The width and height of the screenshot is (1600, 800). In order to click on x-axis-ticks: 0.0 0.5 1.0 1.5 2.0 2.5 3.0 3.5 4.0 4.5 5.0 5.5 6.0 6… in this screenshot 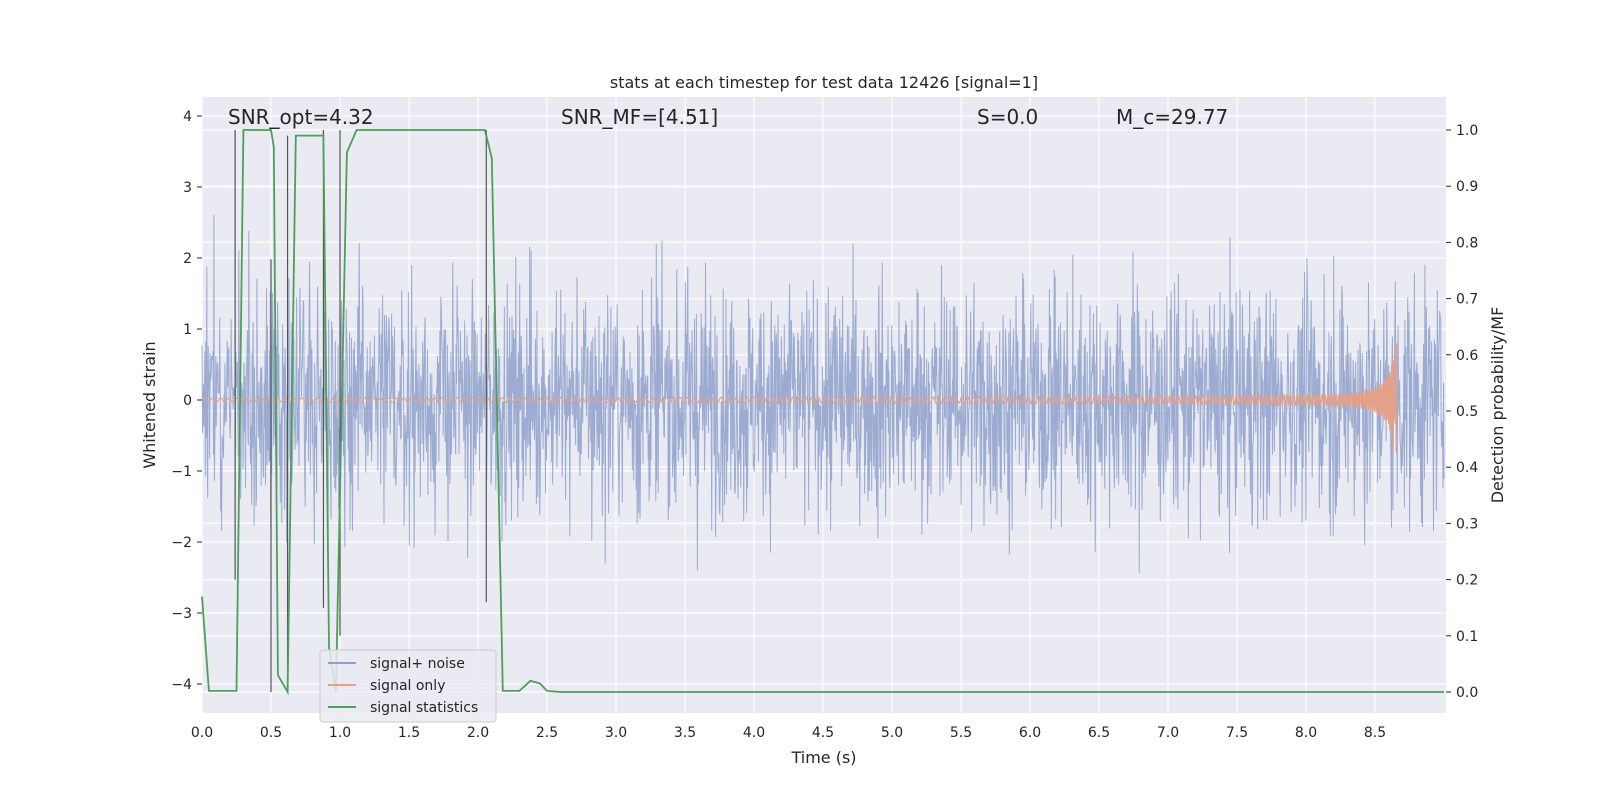, I will do `click(788, 733)`.